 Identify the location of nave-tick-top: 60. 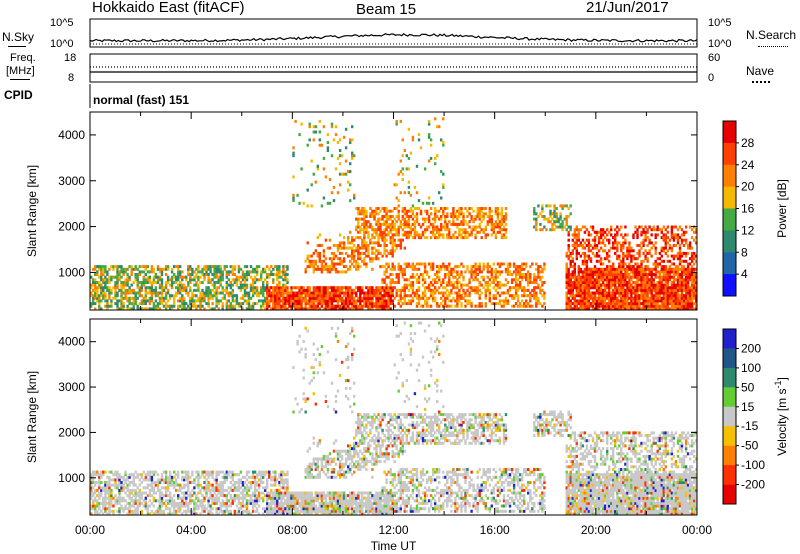
(714, 58).